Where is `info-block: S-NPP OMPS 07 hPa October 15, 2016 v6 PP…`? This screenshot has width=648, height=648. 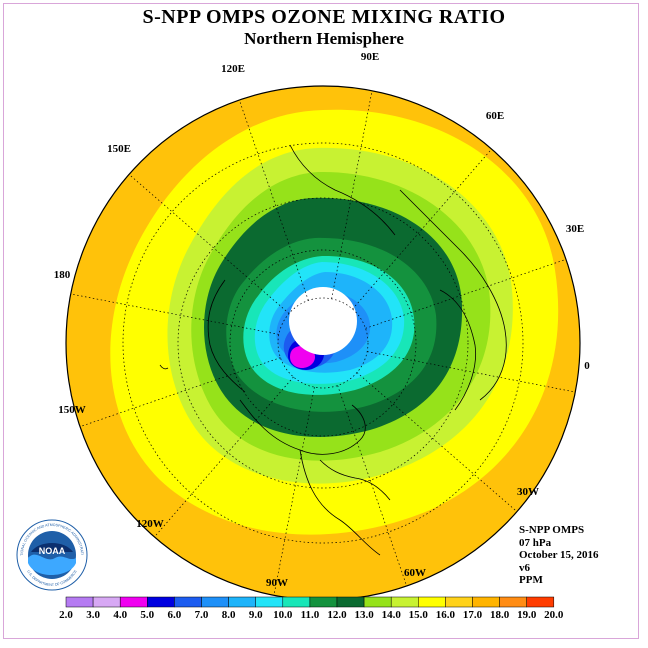 info-block: S-NPP OMPS 07 hPa October 15, 2016 v6 PP… is located at coordinates (559, 555).